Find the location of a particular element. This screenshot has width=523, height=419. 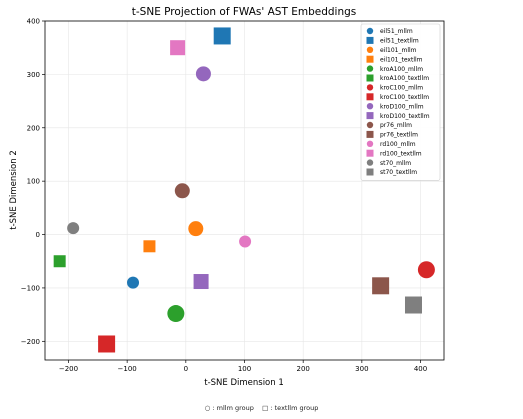

point-krod100-mllm is located at coordinates (203, 74).